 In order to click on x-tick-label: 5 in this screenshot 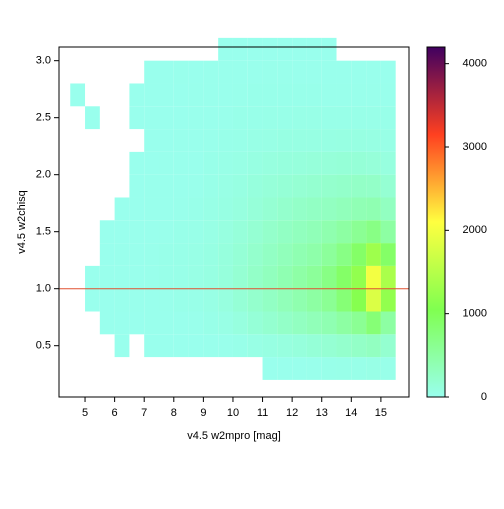, I will do `click(85, 413)`.